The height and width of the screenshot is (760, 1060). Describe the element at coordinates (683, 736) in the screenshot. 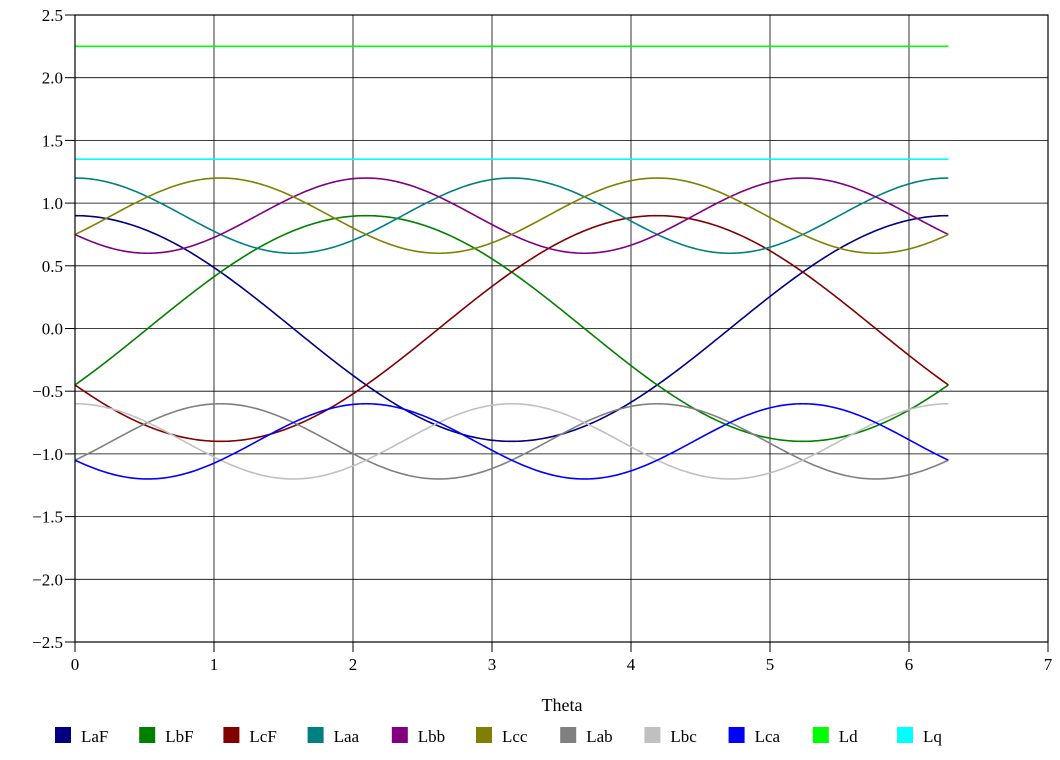

I see `legend-label-lbc: Lbc` at that location.